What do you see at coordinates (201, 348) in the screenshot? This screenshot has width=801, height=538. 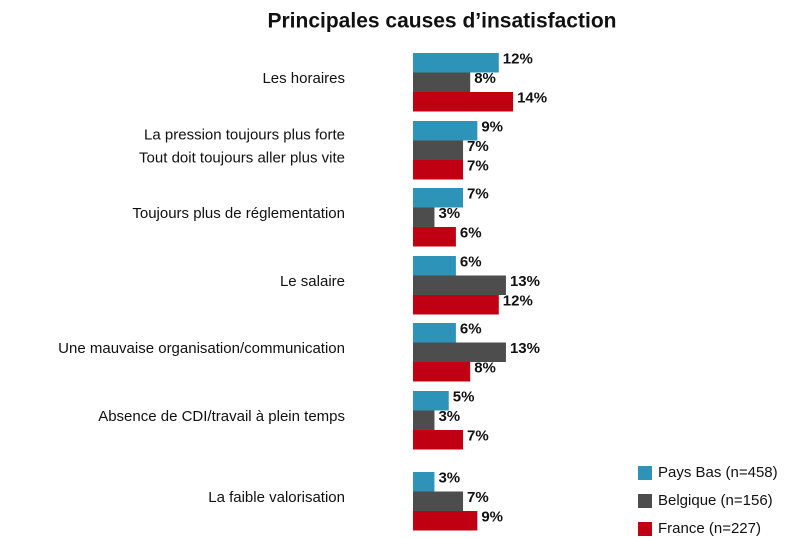 I see `category-label: Une mauvaise organisation/communication` at bounding box center [201, 348].